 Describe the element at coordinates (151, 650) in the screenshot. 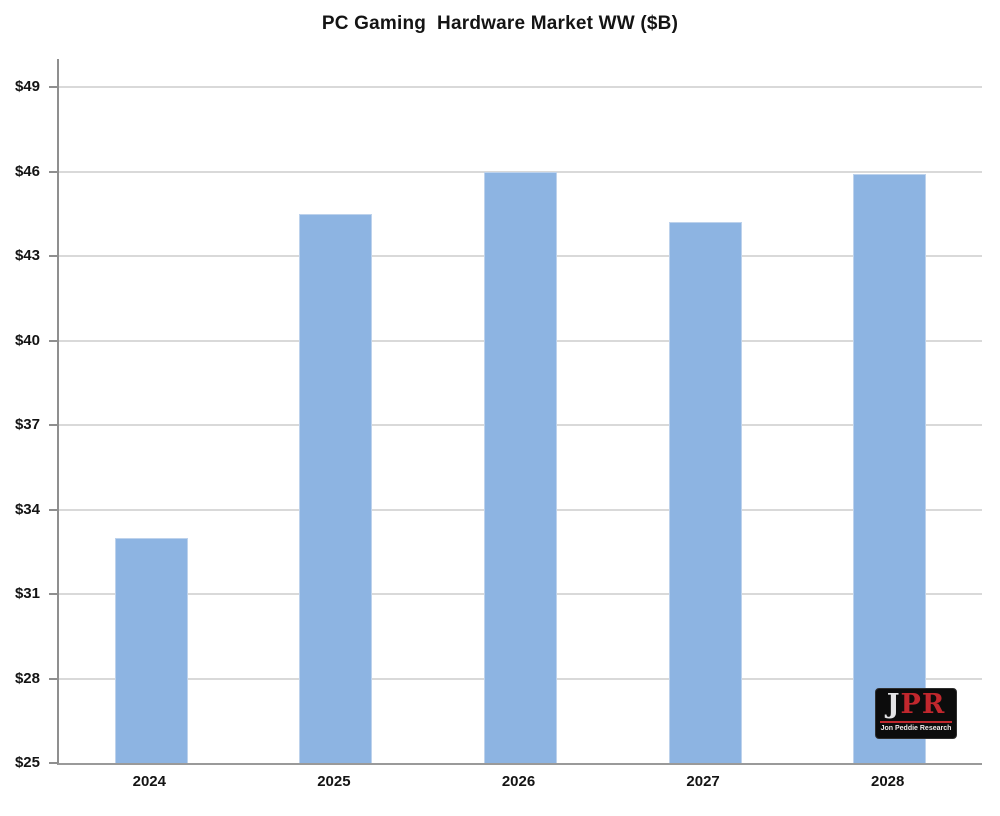

I see `bar-2024` at that location.